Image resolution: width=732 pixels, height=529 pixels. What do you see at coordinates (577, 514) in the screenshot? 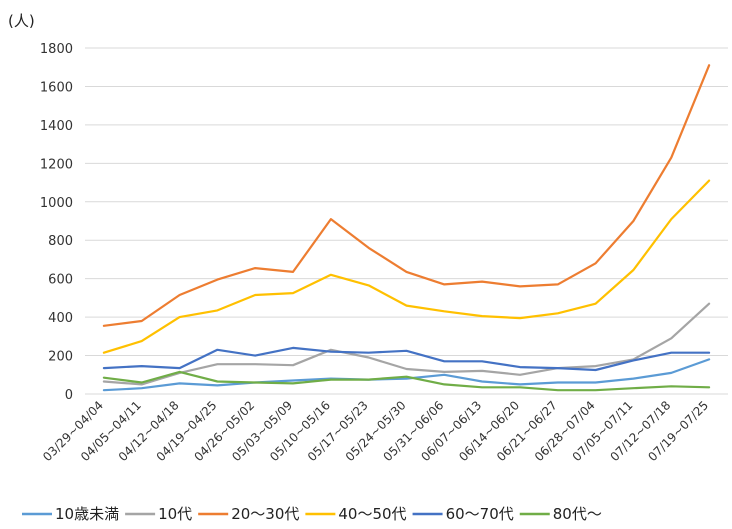
I see `legend-label: 80代～` at bounding box center [577, 514].